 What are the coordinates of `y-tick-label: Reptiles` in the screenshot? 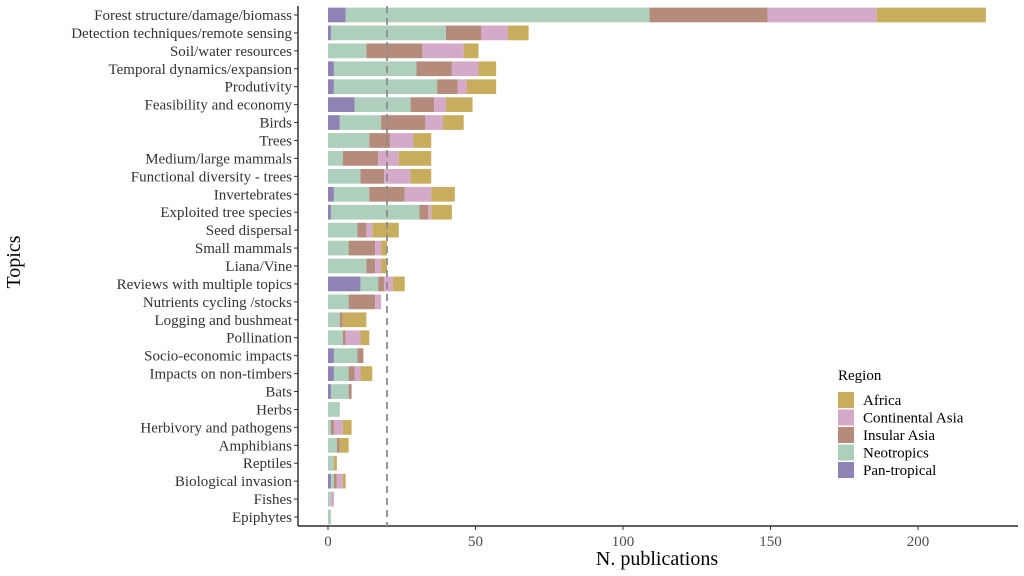 It's located at (267, 464).